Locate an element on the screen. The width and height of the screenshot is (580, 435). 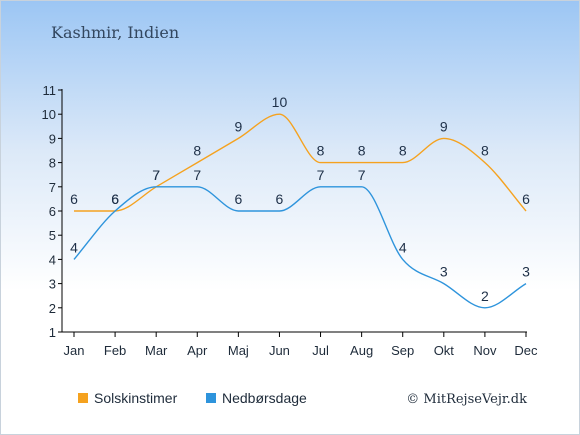
legend-label-nedborsdage: Nedbørsdage is located at coordinates (264, 398).